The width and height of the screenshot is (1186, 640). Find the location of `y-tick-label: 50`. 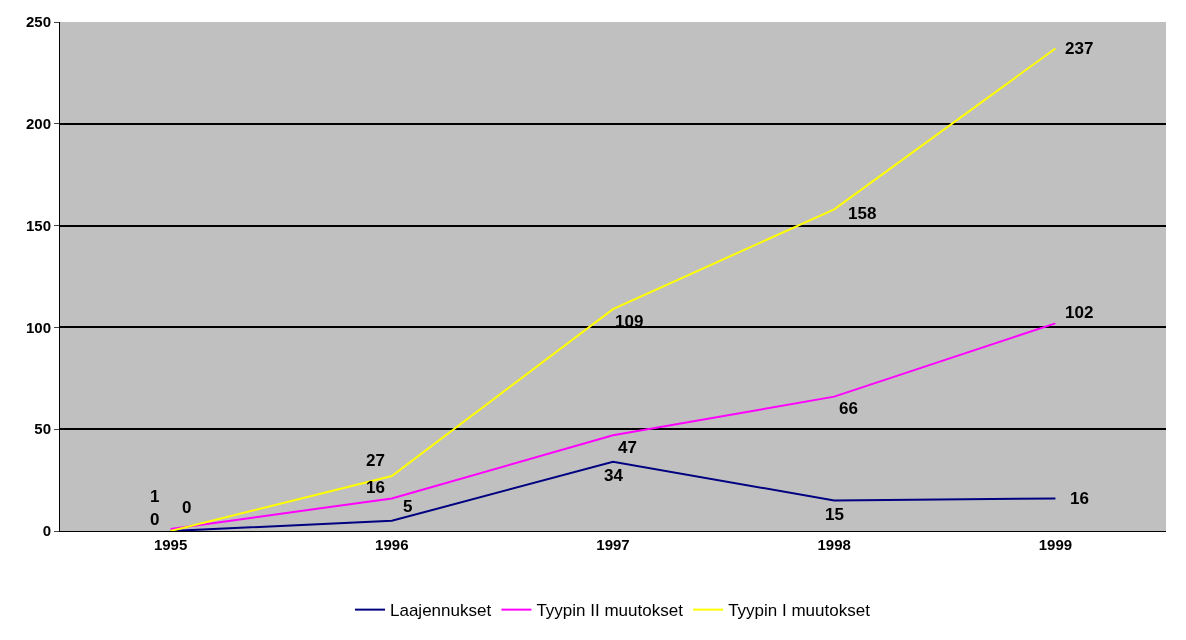

y-tick-label: 50 is located at coordinates (42, 429).